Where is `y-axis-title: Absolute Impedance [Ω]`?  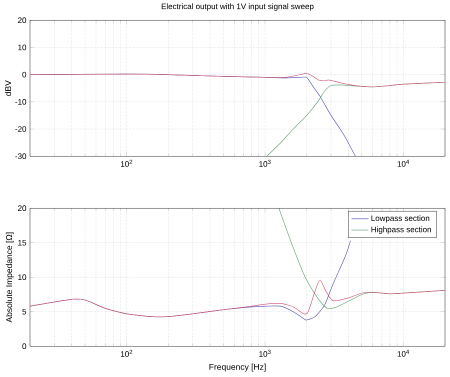
y-axis-title: Absolute Impedance [Ω] is located at coordinates (10, 277).